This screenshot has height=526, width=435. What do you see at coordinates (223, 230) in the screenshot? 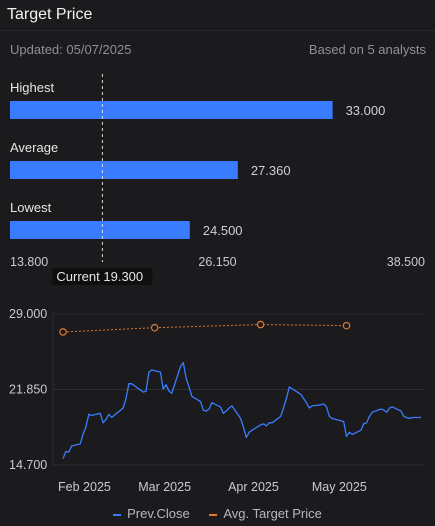
I see `bar-value-lowest: 24.500` at bounding box center [223, 230].